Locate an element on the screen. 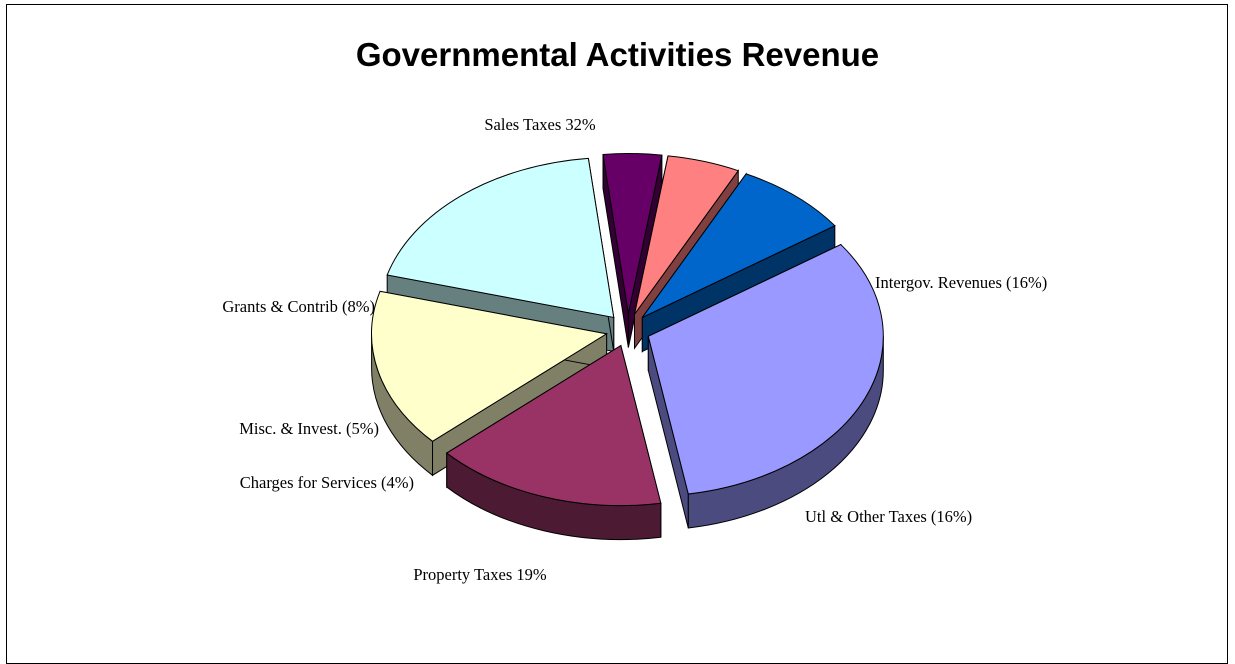  slice-utl-other-taxes-label: Utl & Other Taxes (16%) is located at coordinates (888, 516).